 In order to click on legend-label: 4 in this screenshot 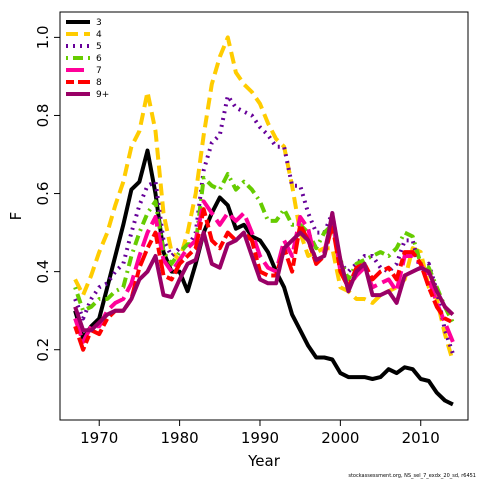, I will do `click(99, 35)`.